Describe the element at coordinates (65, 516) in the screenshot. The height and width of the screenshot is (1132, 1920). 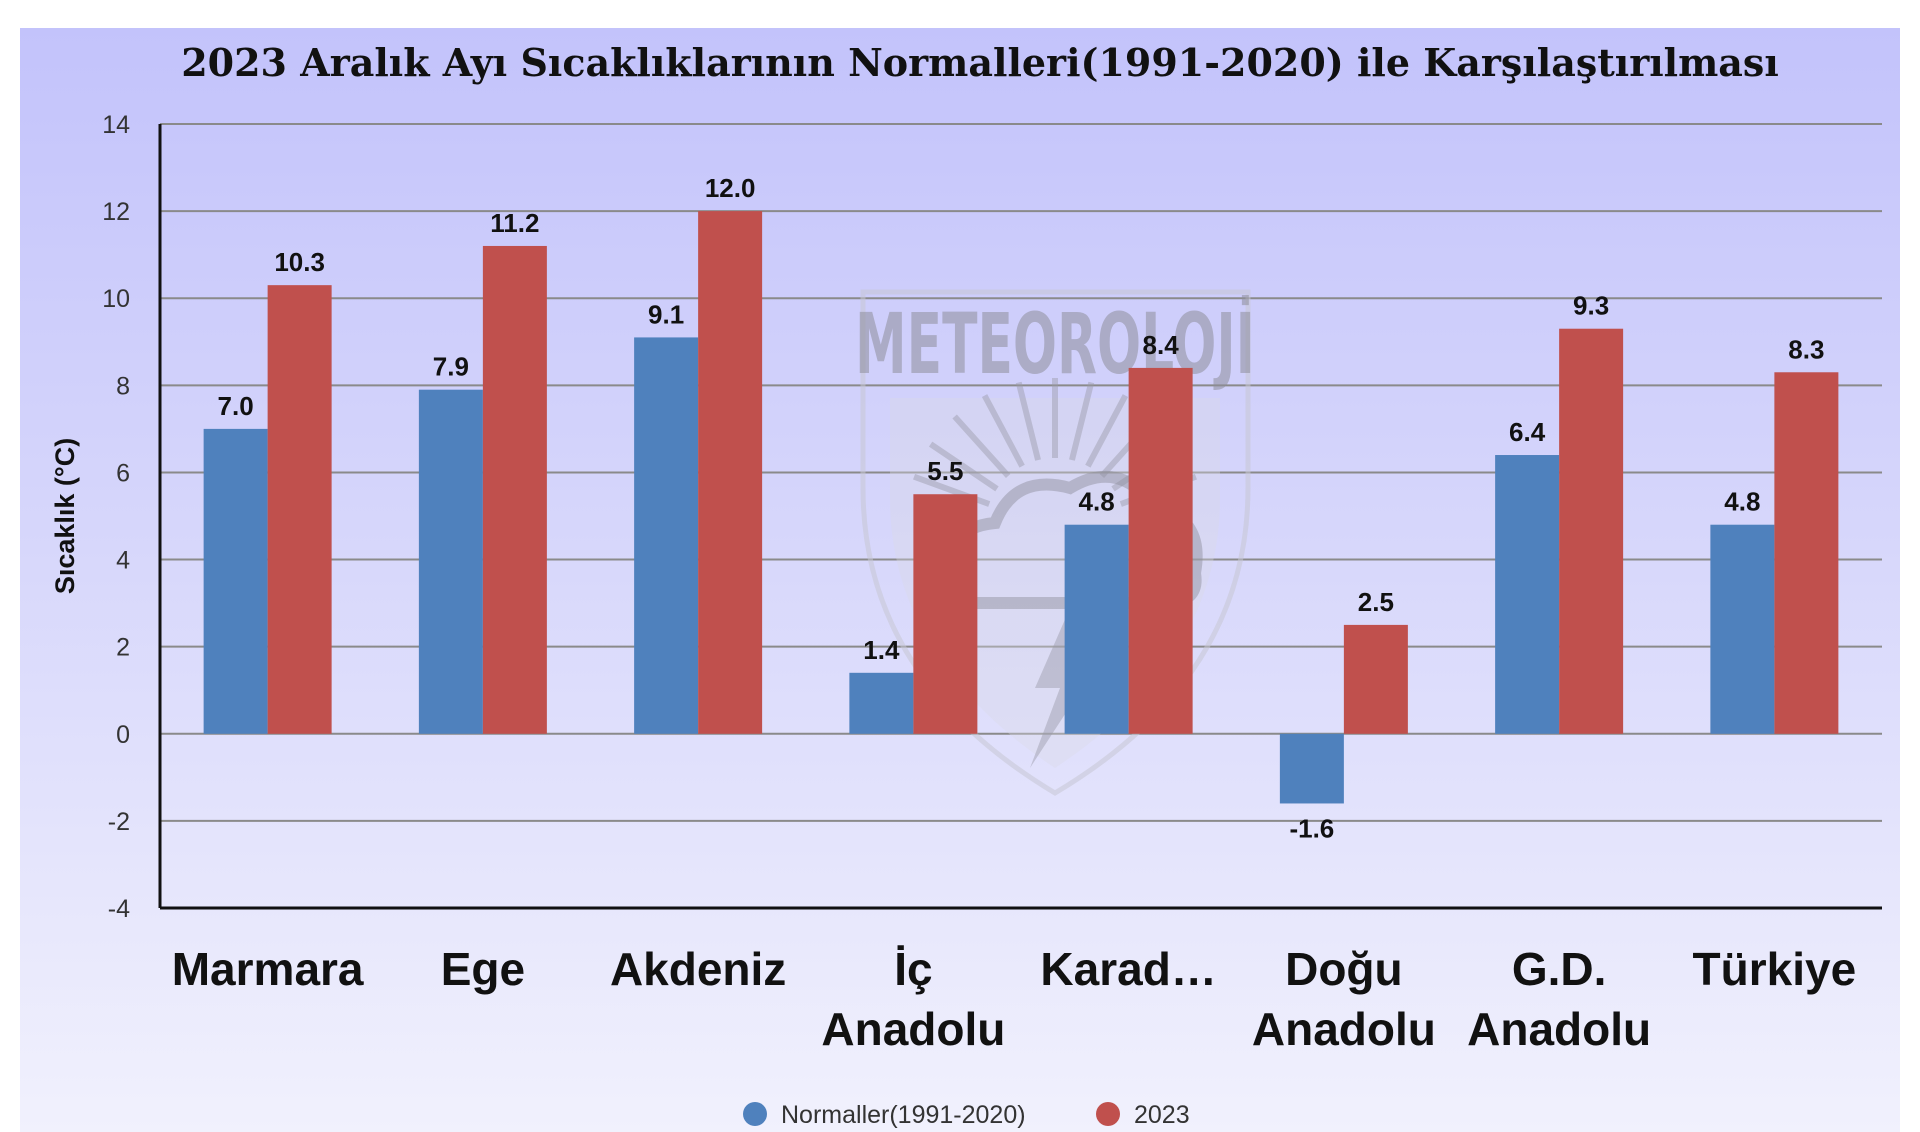
I see `y-axis-label: Sıcaklık (°C)` at that location.